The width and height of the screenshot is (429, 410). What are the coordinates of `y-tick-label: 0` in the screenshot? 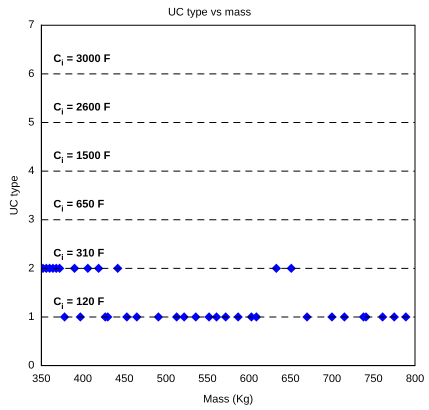 It's located at (31, 366).